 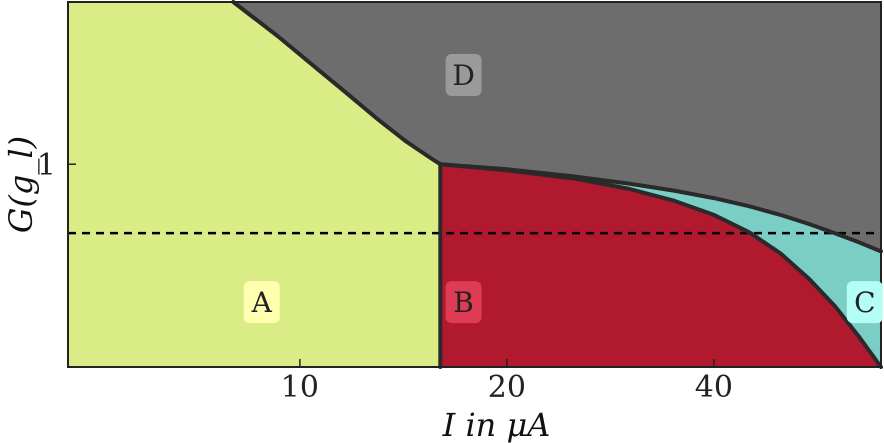 I want to click on y-axis-ticks: 1, so click(x=56, y=165).